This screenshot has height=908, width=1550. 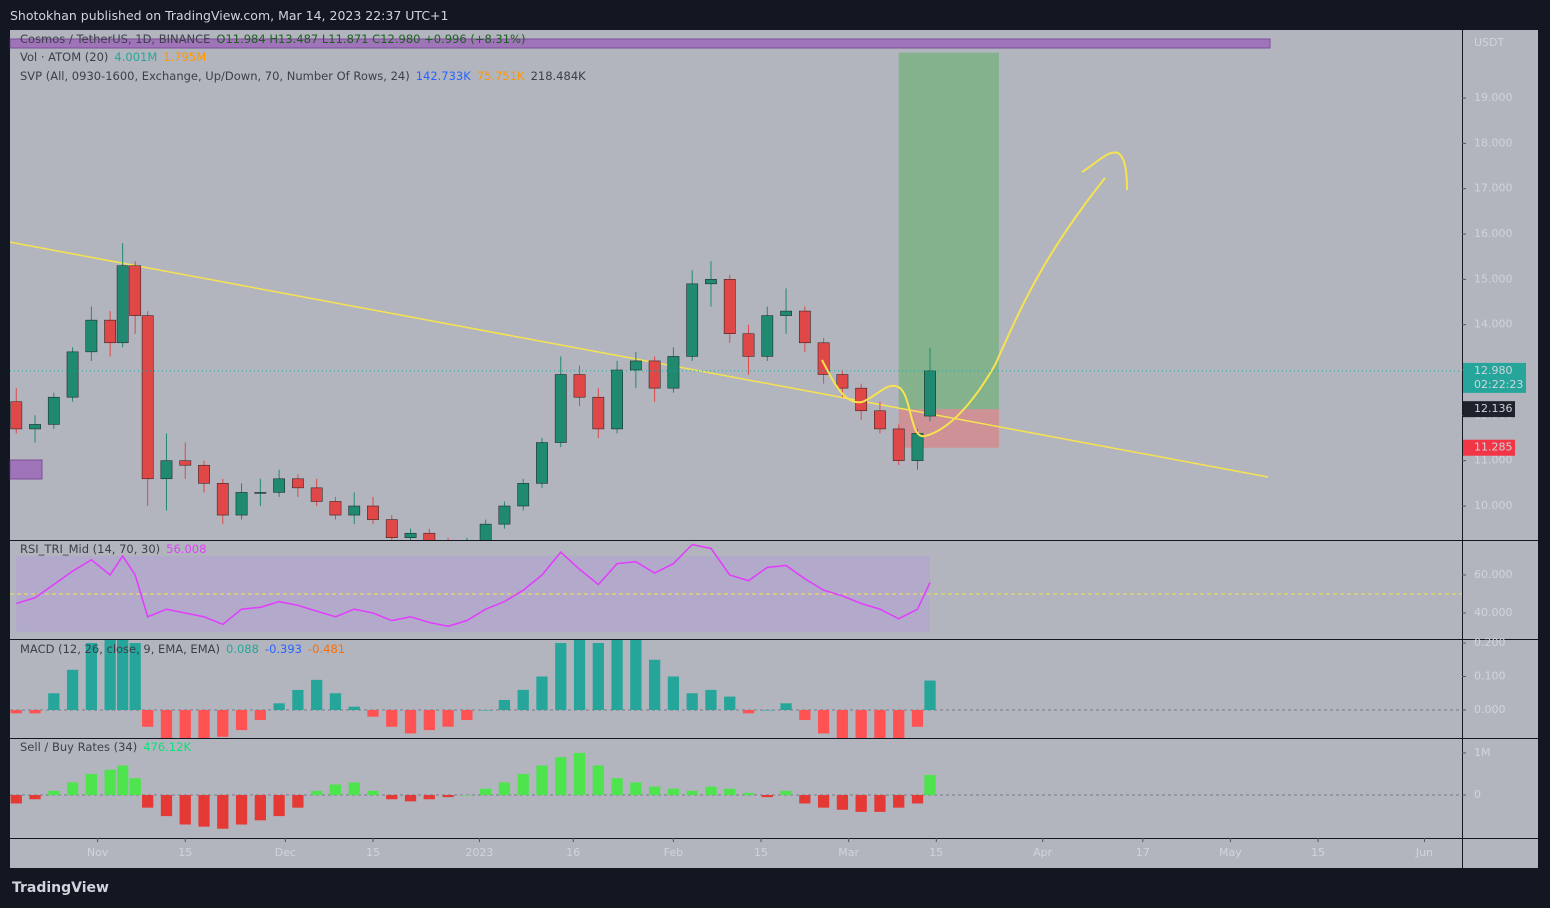 I want to click on entry-price-label: 12.136, so click(x=1493, y=408).